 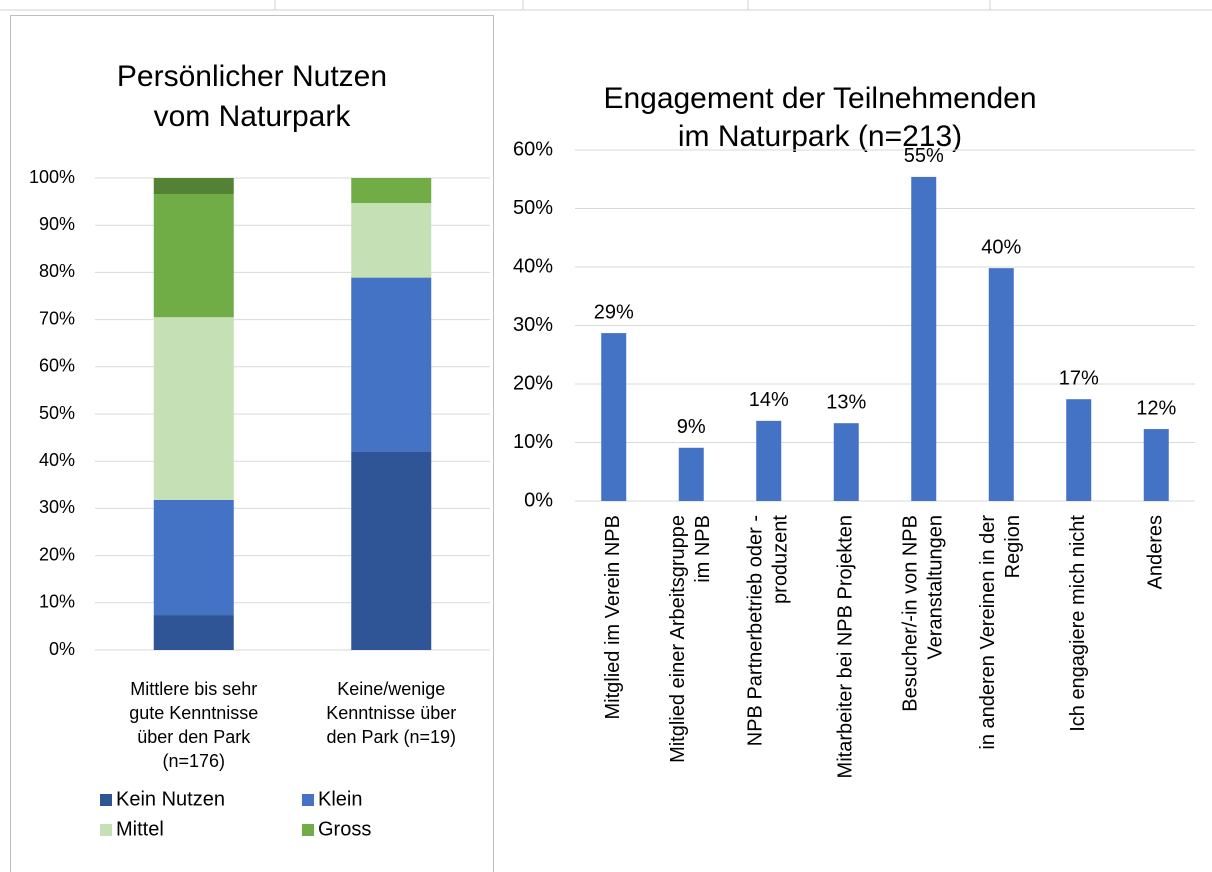 I want to click on data-label: 9%, so click(x=691, y=427).